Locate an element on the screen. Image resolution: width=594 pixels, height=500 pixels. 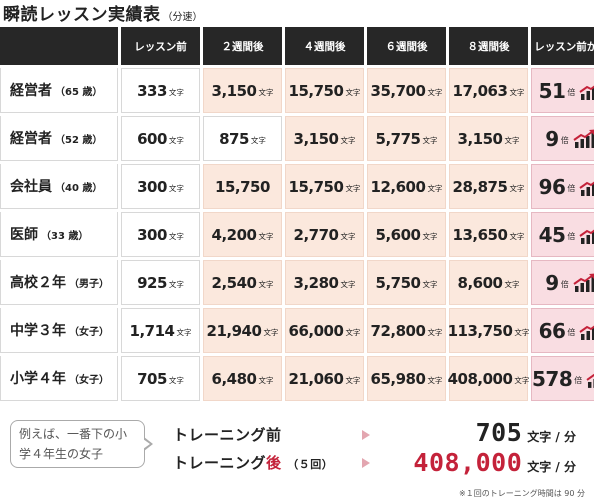
cell-week6: 5,600 文字 is located at coordinates (406, 234).